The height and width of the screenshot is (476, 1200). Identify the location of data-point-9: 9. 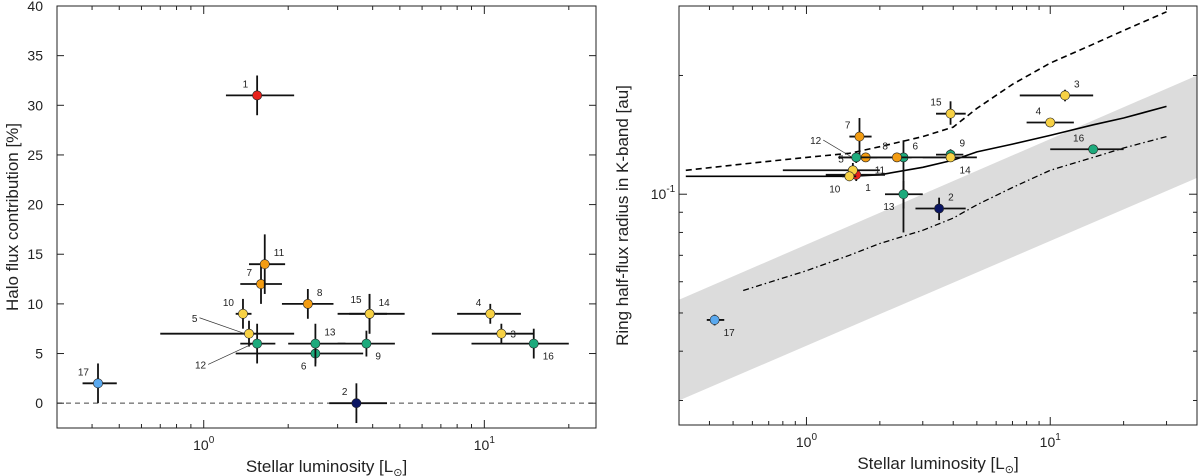
(366, 346).